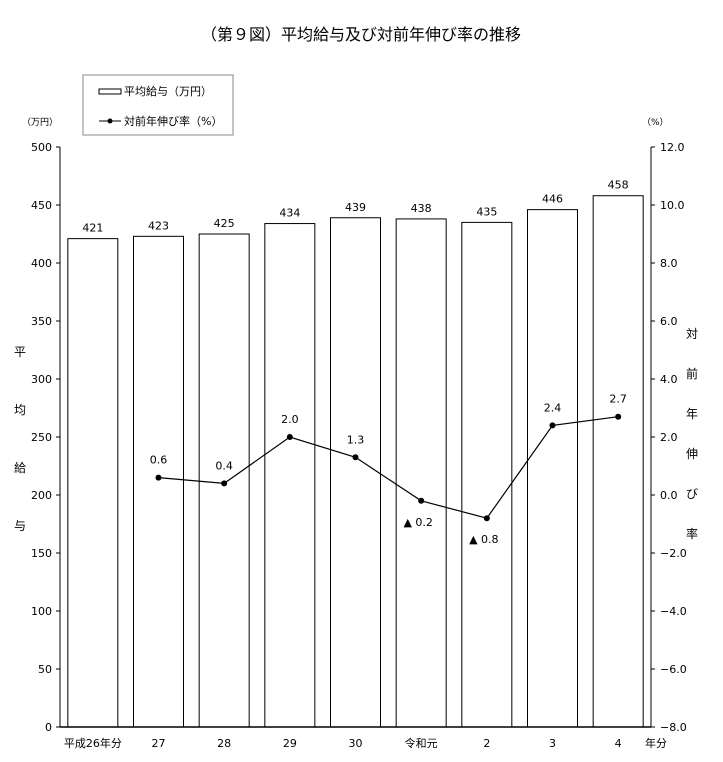 Image resolution: width=723 pixels, height=762 pixels. Describe the element at coordinates (618, 185) in the screenshot. I see `bar-label: 458` at that location.